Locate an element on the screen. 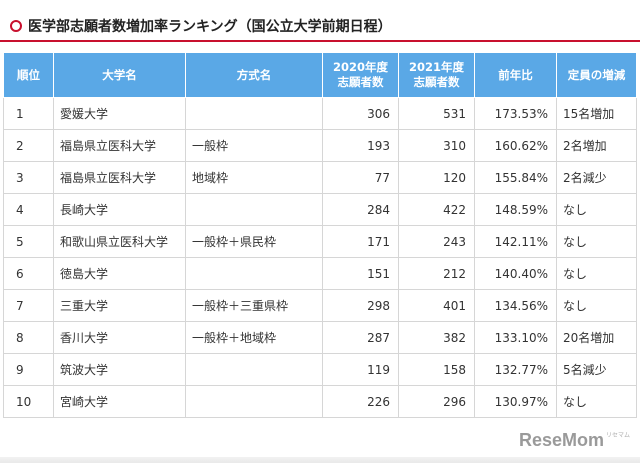 The width and height of the screenshot is (640, 463). cell-university: 筑波大学 is located at coordinates (119, 369).